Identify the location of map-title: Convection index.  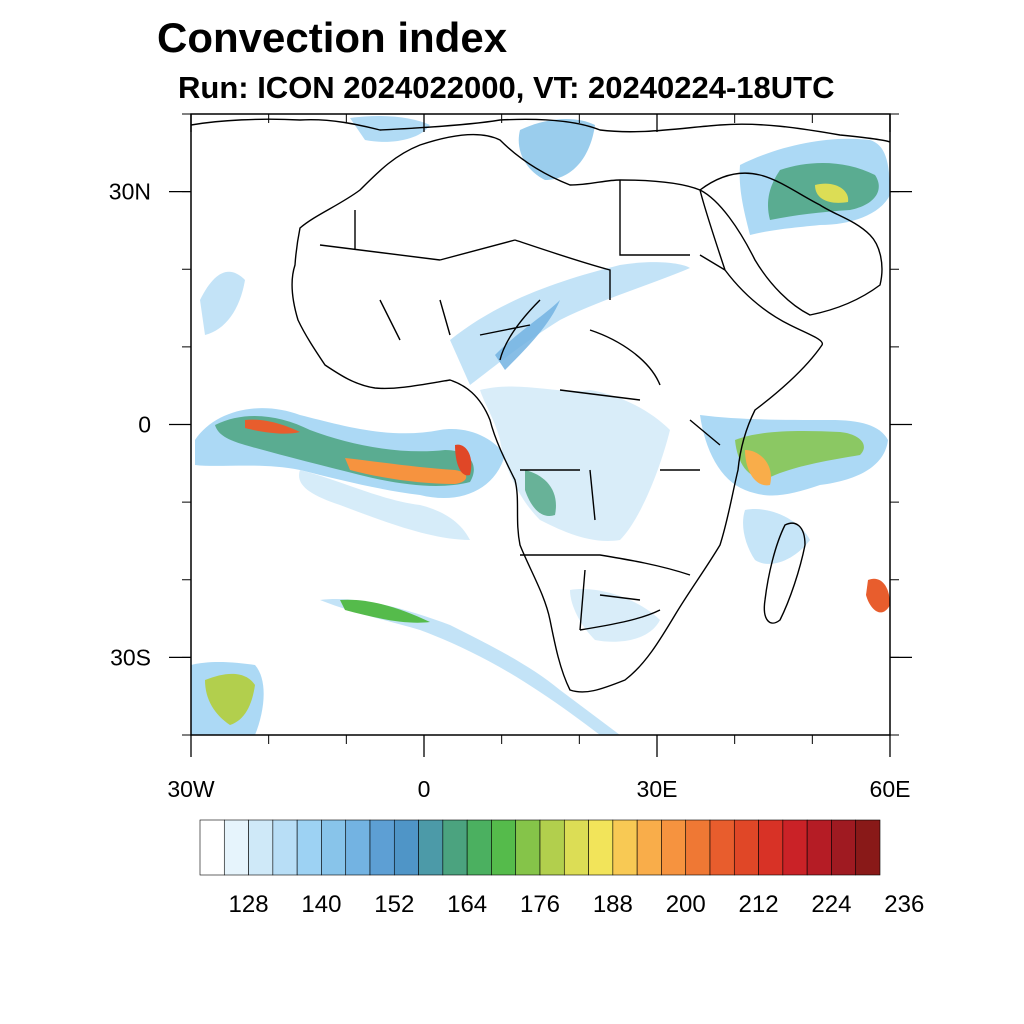
(332, 37).